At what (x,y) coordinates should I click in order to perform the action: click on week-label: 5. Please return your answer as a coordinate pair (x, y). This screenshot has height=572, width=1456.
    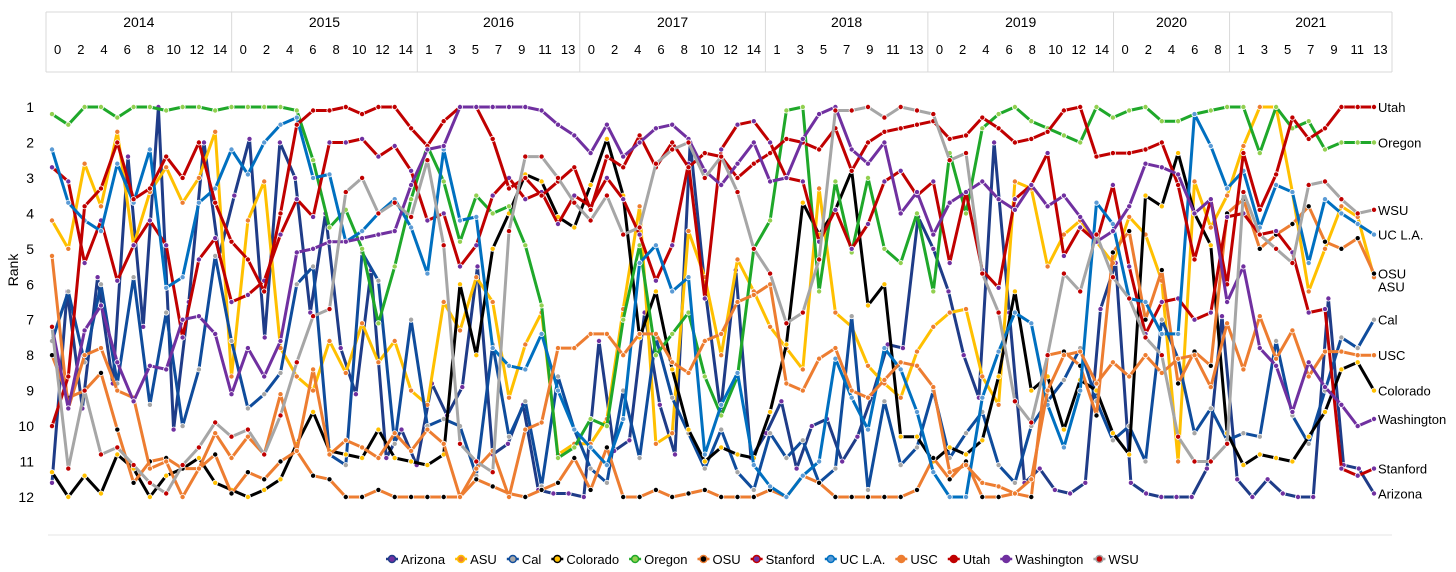
    Looking at the image, I should click on (1287, 49).